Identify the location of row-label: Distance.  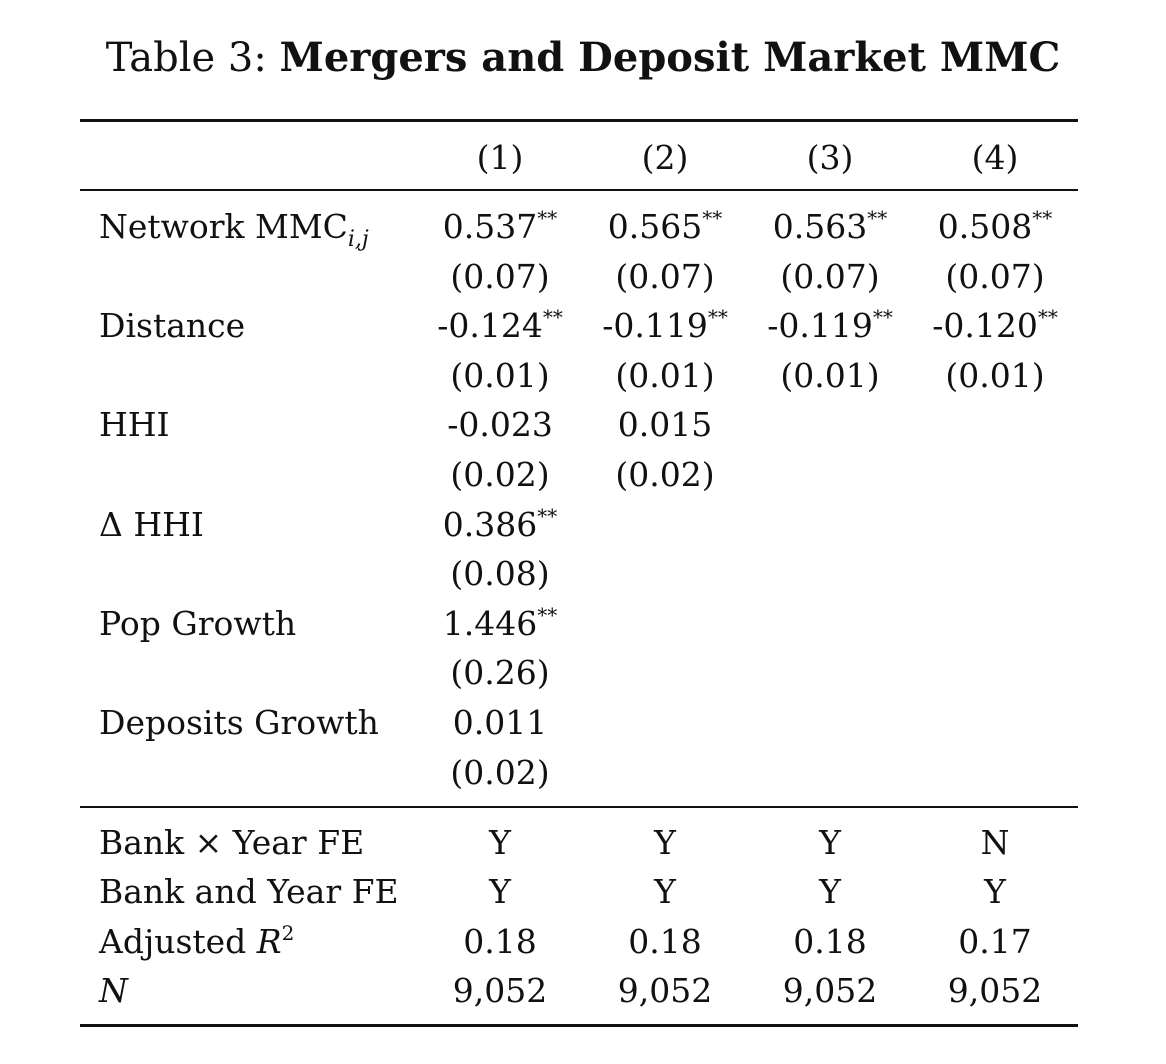
(172, 326).